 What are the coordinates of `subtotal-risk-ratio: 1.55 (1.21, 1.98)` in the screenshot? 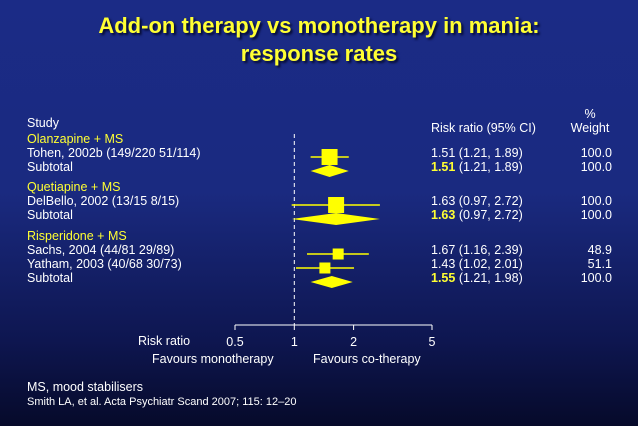 It's located at (477, 278).